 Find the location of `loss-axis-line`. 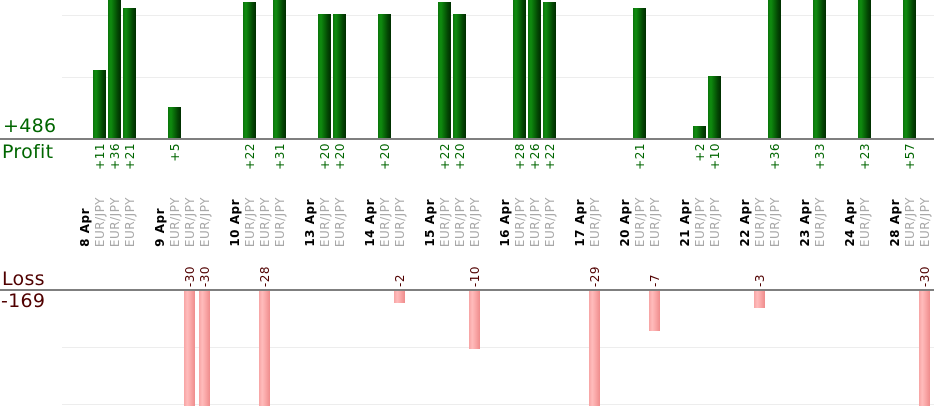

loss-axis-line is located at coordinates (467, 290).